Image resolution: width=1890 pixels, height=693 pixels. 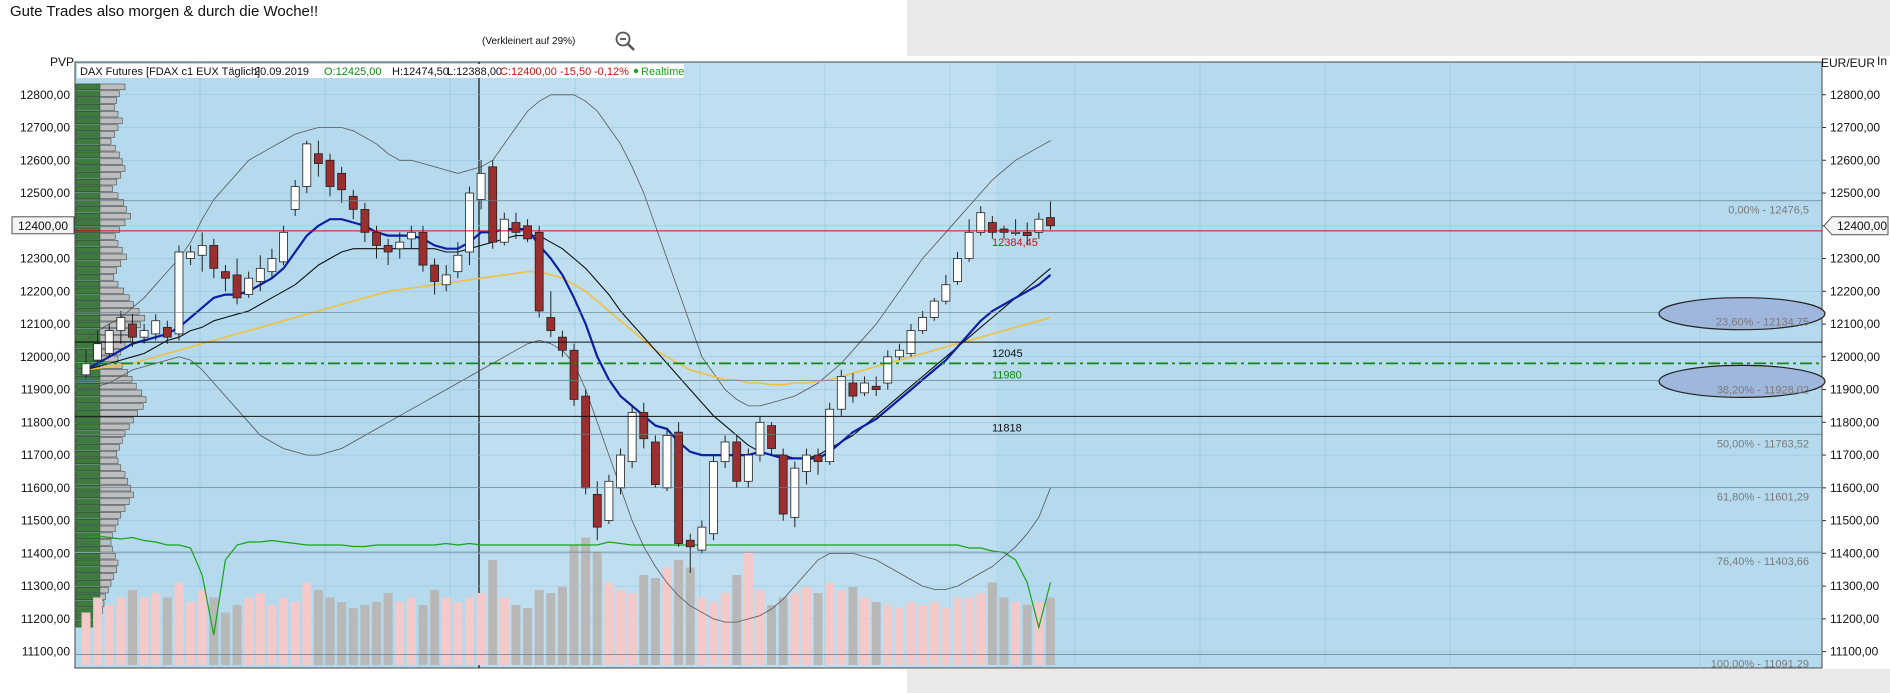 What do you see at coordinates (1855, 357) in the screenshot?
I see `right-axis-tick-label: 12000,00` at bounding box center [1855, 357].